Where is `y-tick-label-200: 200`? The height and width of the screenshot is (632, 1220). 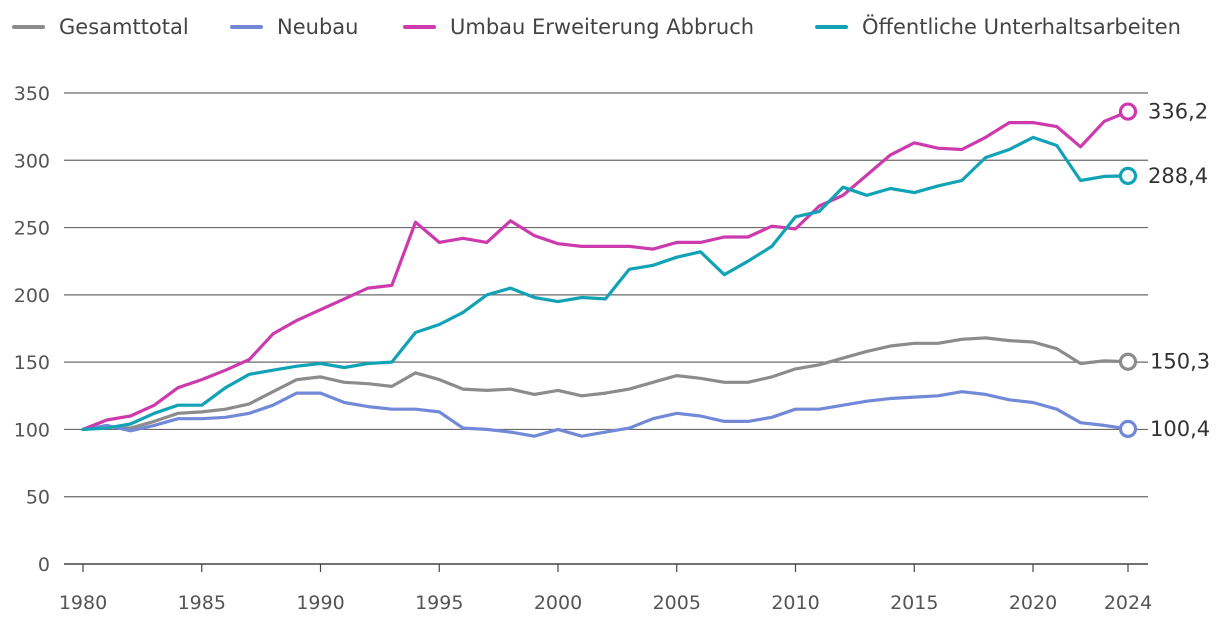
y-tick-label-200: 200 is located at coordinates (32, 296).